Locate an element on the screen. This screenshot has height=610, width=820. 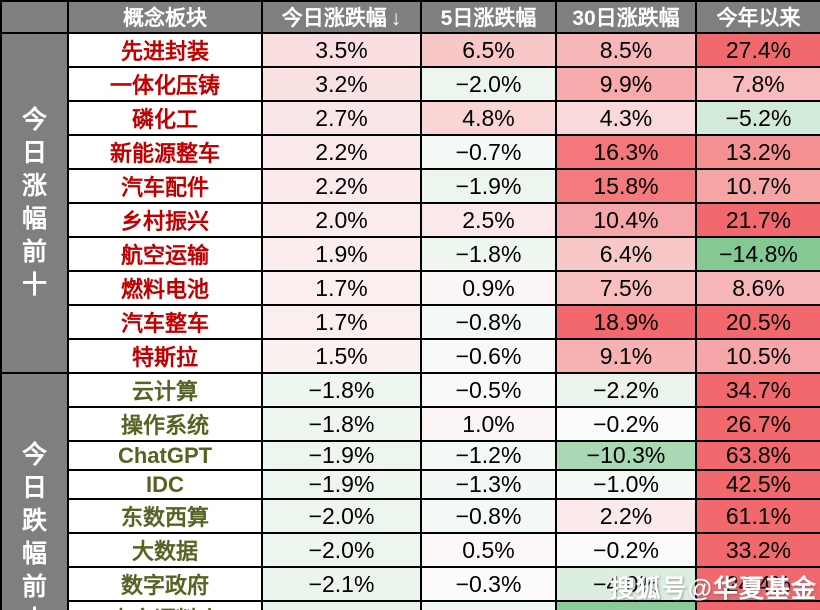
ytd-change-column-header: 今年以来 is located at coordinates (757, 17).